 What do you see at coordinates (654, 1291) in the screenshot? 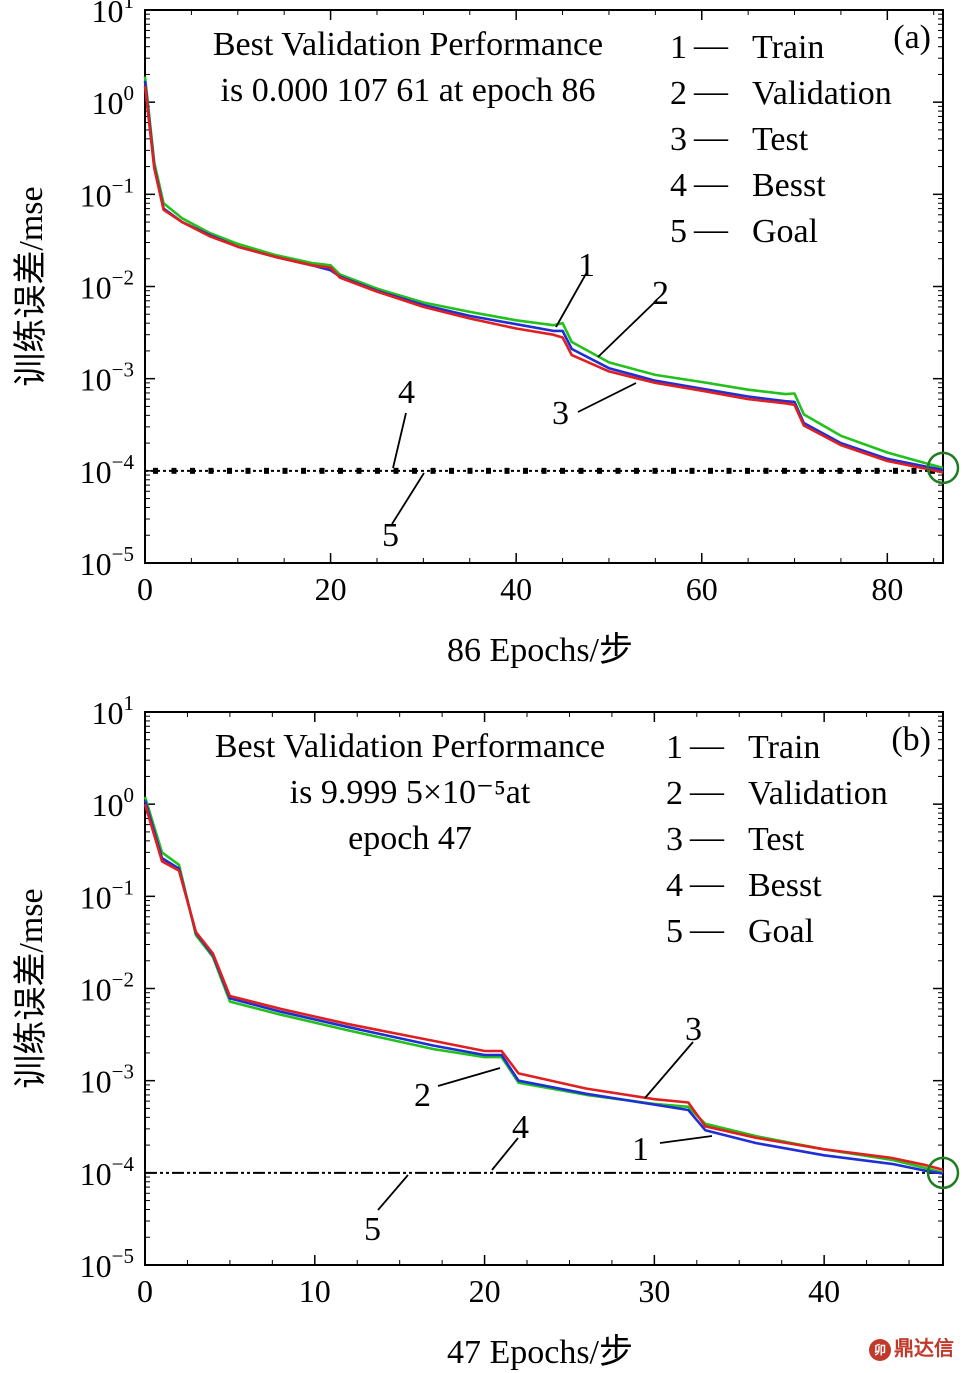
I see `x-tick-label: 30` at bounding box center [654, 1291].